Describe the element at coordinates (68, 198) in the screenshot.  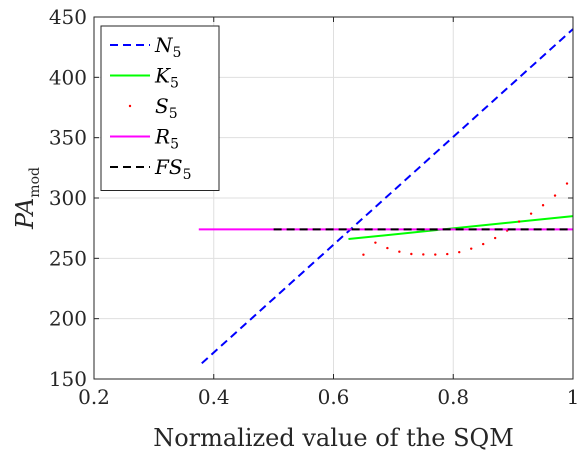
I see `y-tick-label: 300` at that location.